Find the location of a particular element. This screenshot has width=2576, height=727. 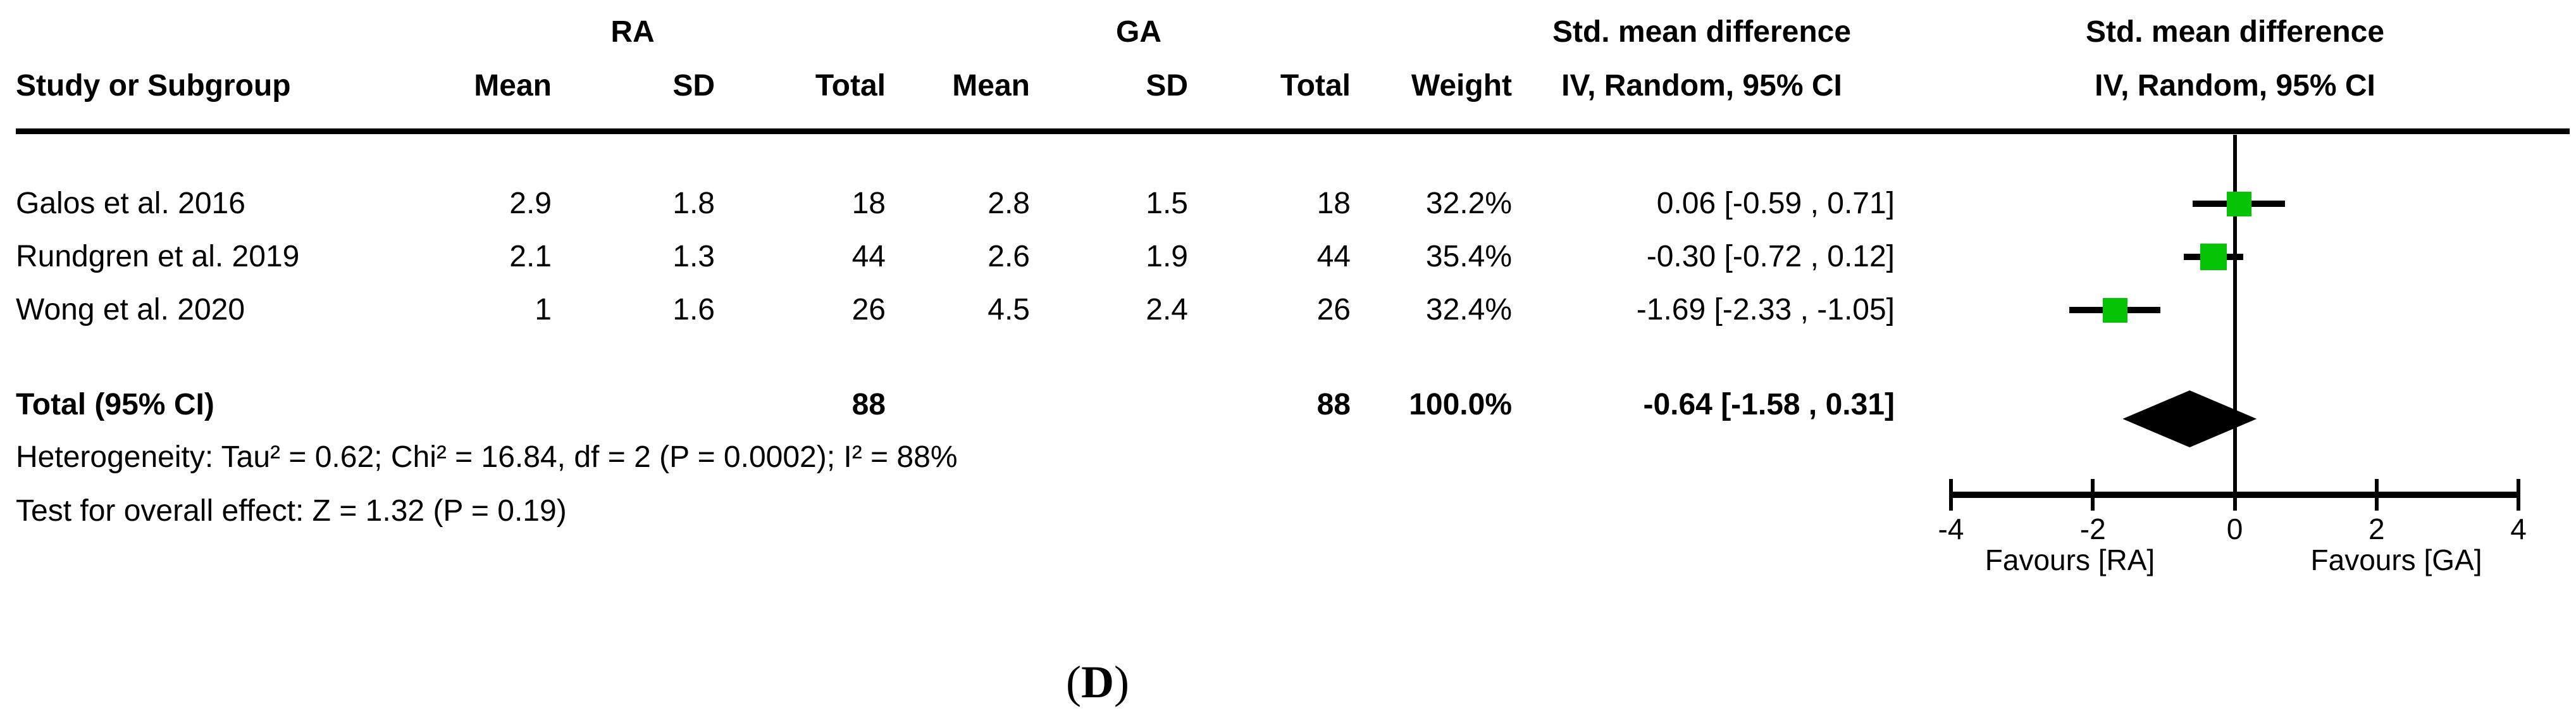

figure-panel-label: (D) is located at coordinates (1098, 682).